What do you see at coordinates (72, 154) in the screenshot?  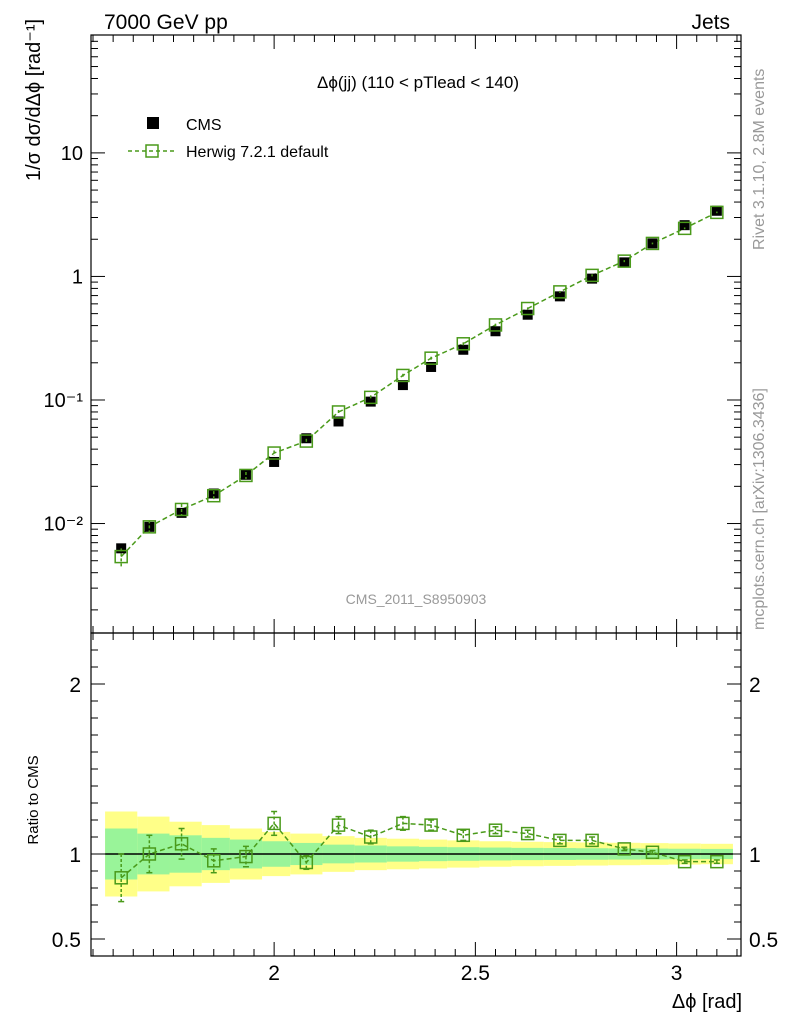 I see `y-tick-label: 10` at bounding box center [72, 154].